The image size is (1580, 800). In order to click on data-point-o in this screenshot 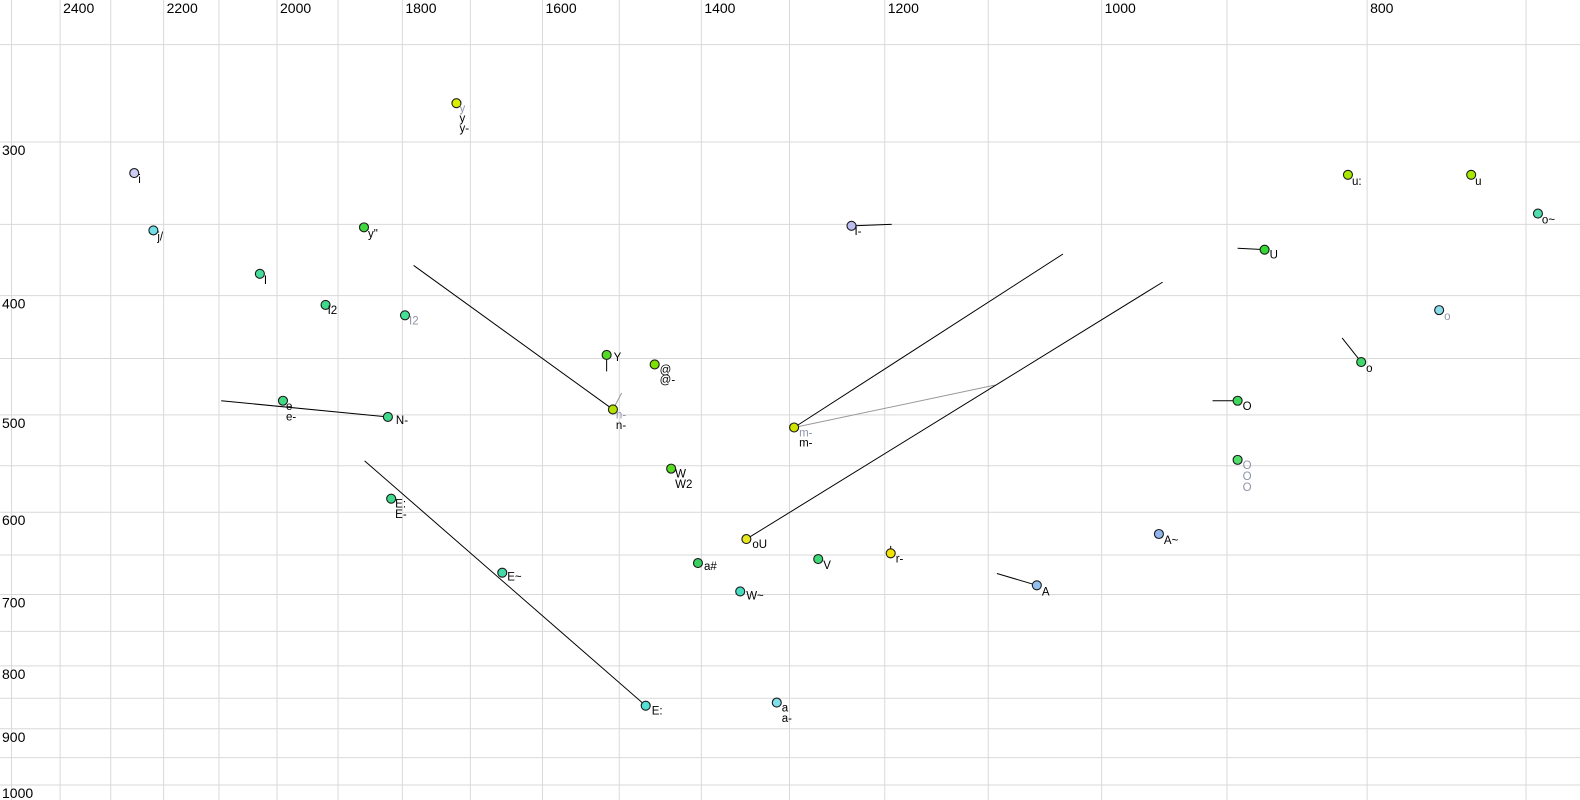, I will do `click(1361, 362)`.